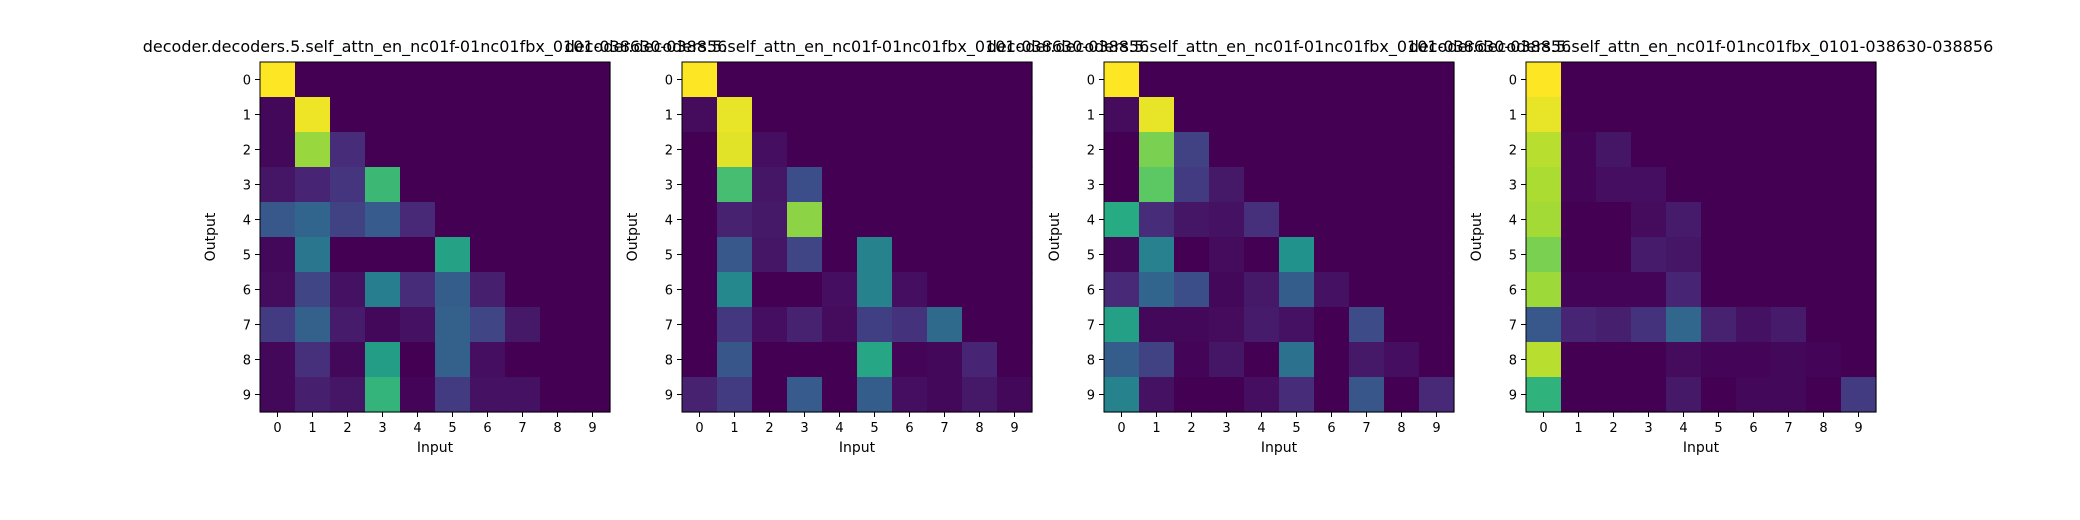 The image size is (2080, 520). Describe the element at coordinates (1513, 361) in the screenshot. I see `y-tick-label: 8` at that location.